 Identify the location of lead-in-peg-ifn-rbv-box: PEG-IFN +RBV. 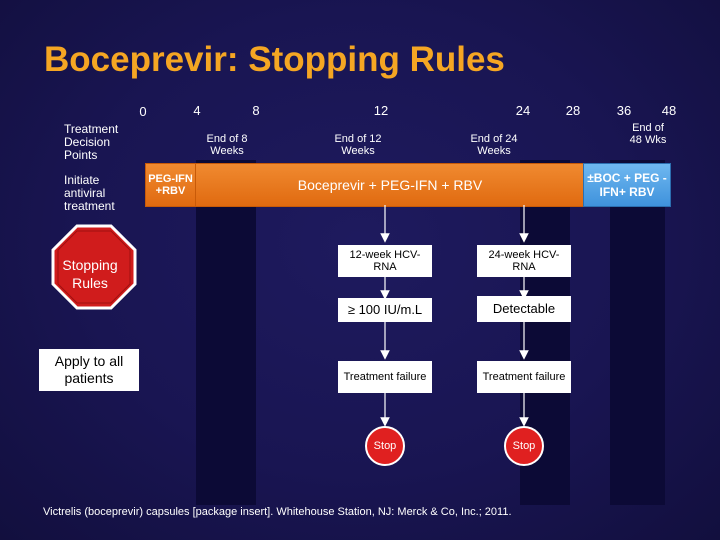
(170, 185).